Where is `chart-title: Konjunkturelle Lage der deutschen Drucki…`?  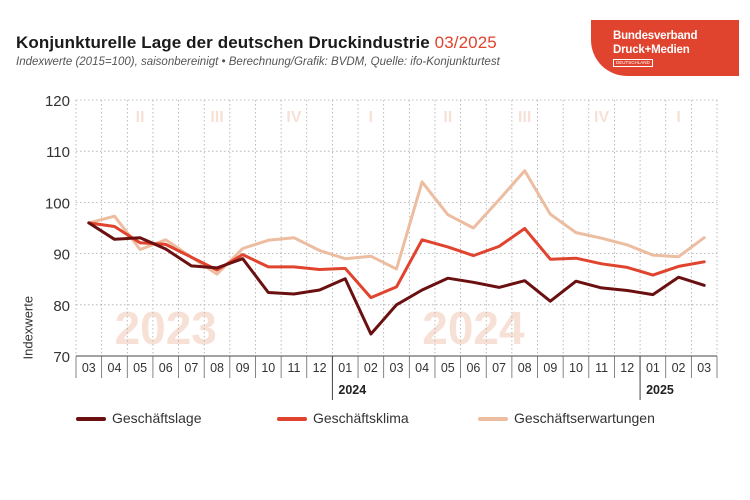
chart-title: Konjunkturelle Lage der deutschen Drucki… is located at coordinates (256, 43).